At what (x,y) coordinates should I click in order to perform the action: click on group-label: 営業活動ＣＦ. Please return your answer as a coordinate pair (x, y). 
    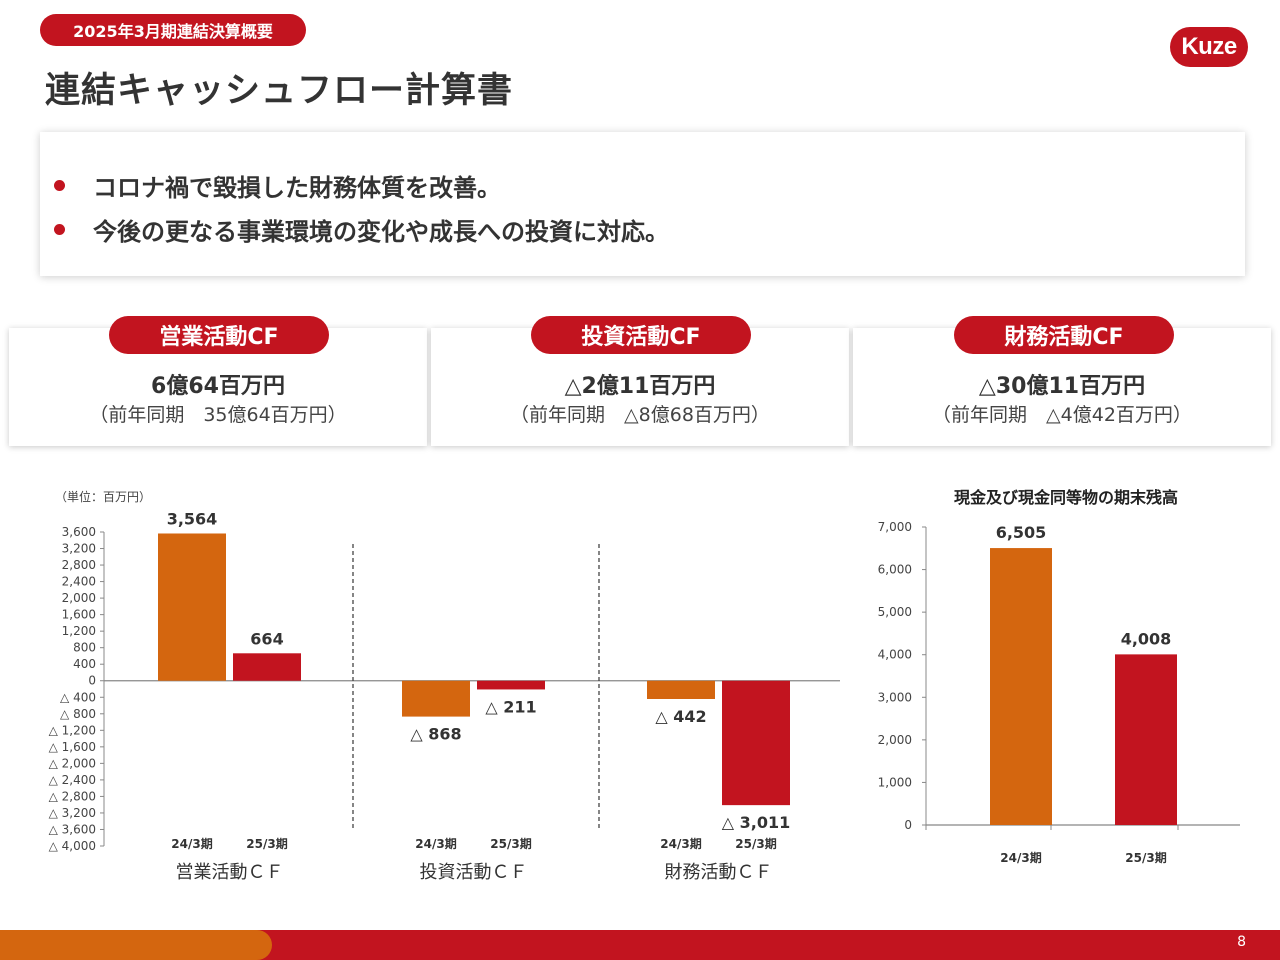
    Looking at the image, I should click on (230, 872).